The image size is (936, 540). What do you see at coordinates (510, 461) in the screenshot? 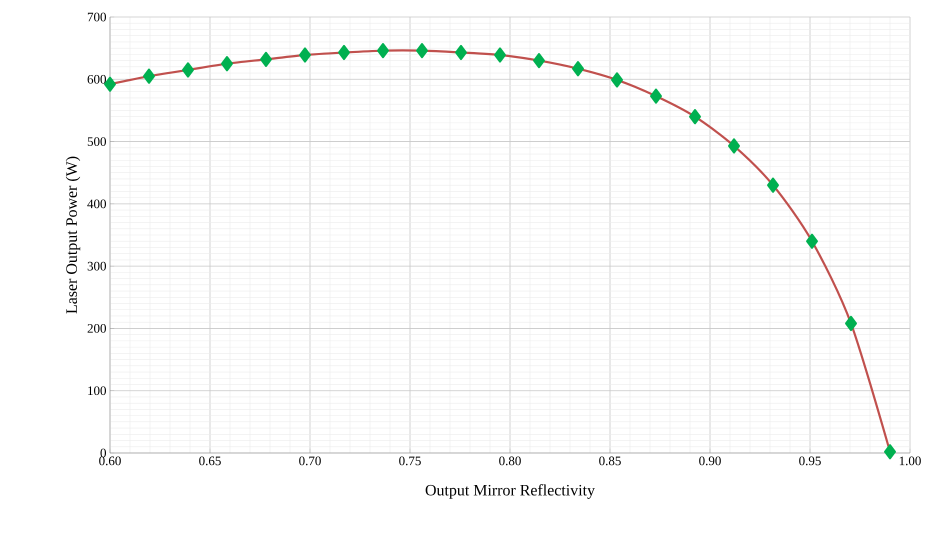
I see `x-tick-label: 0.80` at bounding box center [510, 461].